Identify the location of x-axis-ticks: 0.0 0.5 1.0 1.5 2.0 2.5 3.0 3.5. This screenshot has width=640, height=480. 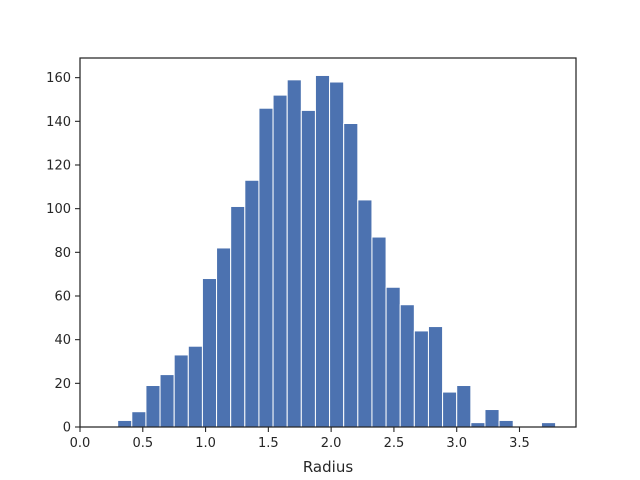
(300, 439).